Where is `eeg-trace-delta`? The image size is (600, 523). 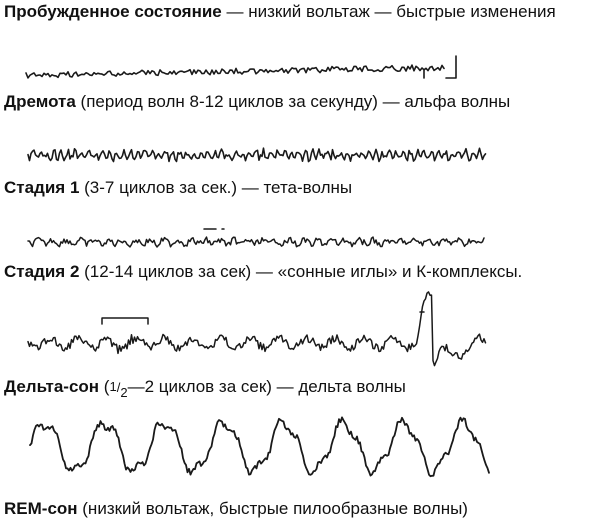 eeg-trace-delta is located at coordinates (259, 447).